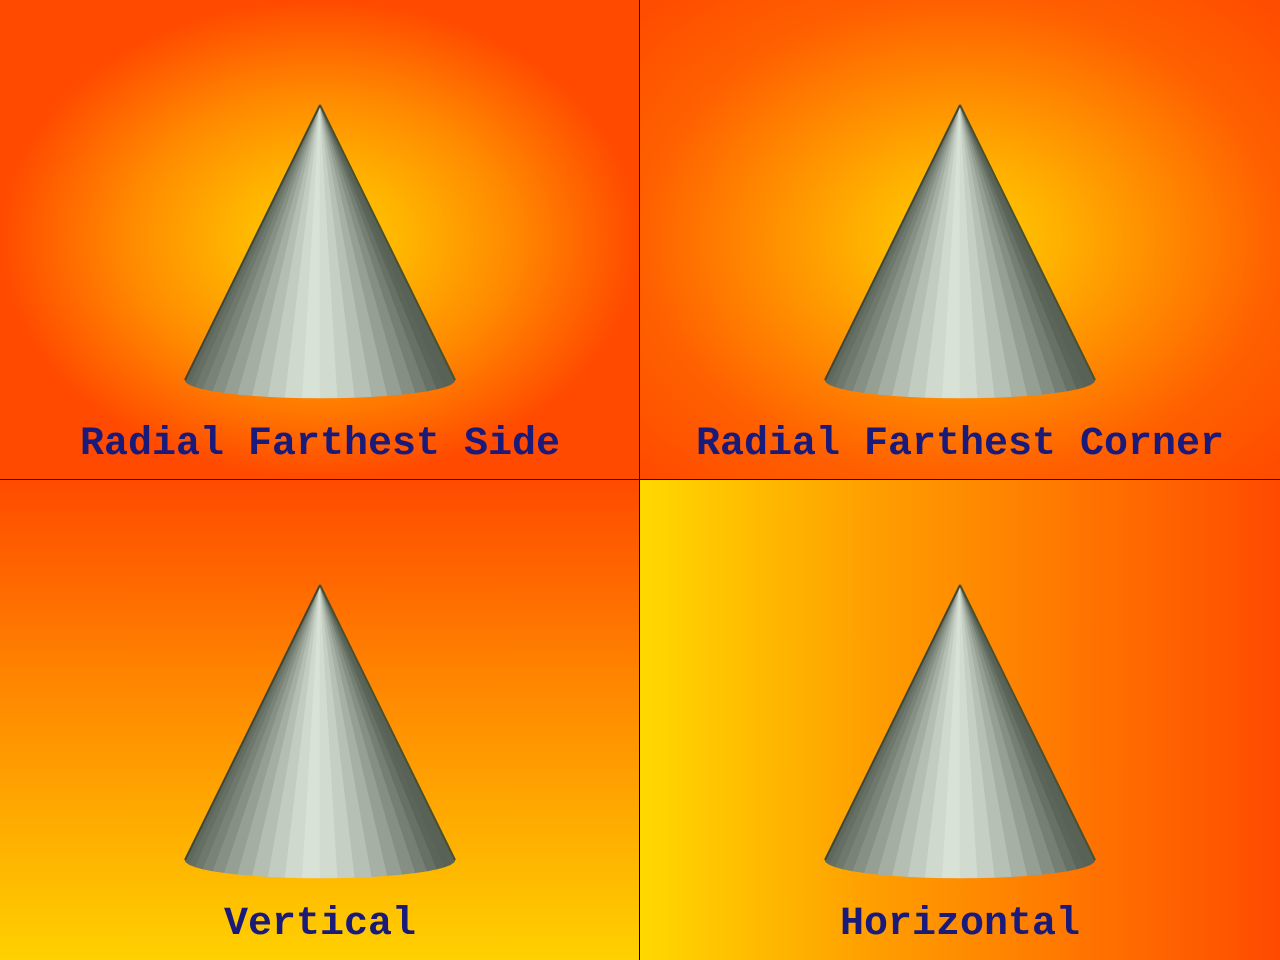 The image size is (1280, 960). What do you see at coordinates (960, 444) in the screenshot?
I see `panel-label: Radial Farthest Corner` at bounding box center [960, 444].